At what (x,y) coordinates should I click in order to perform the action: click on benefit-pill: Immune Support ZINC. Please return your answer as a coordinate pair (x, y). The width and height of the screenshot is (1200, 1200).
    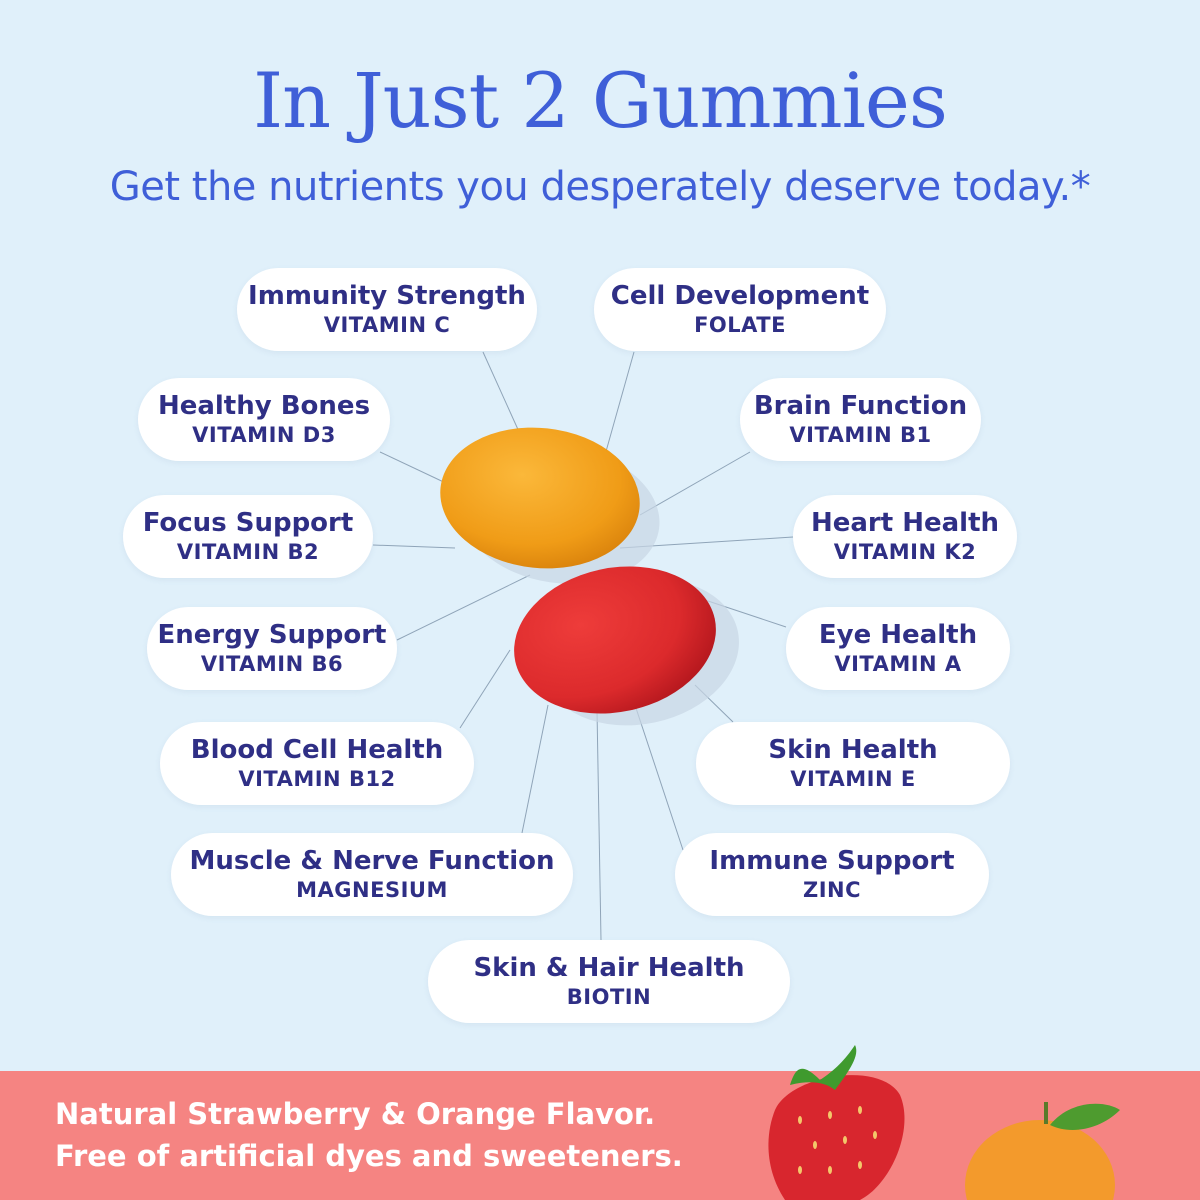
    Looking at the image, I should click on (832, 874).